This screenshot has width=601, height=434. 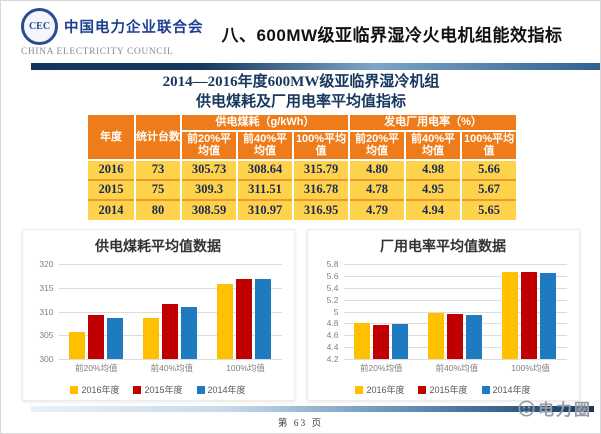 What do you see at coordinates (433, 169) in the screenshot?
I see `table-cell: 4.98` at bounding box center [433, 169].